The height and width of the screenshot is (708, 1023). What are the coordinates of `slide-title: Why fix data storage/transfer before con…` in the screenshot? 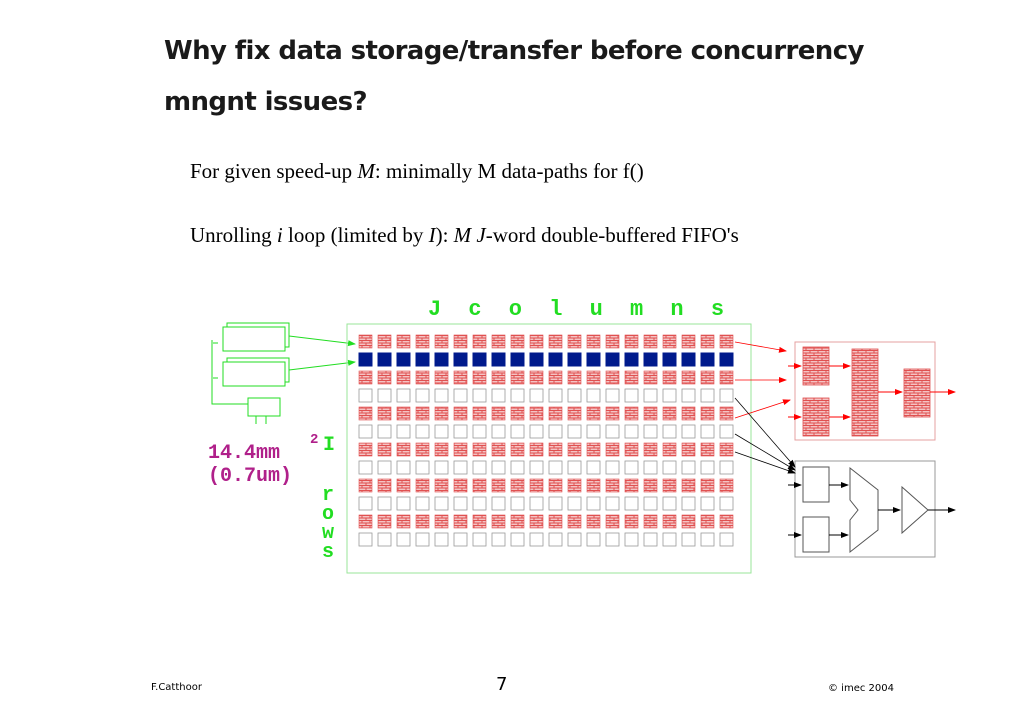 It's located at (514, 76).